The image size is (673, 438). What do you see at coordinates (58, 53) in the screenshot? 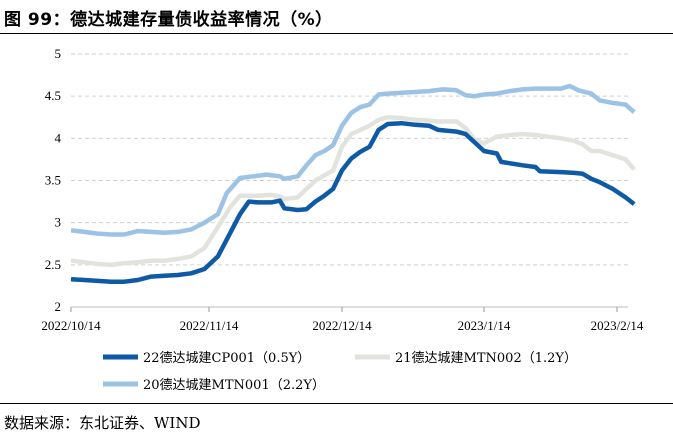
I see `y-tick-label-6: 5` at bounding box center [58, 53].